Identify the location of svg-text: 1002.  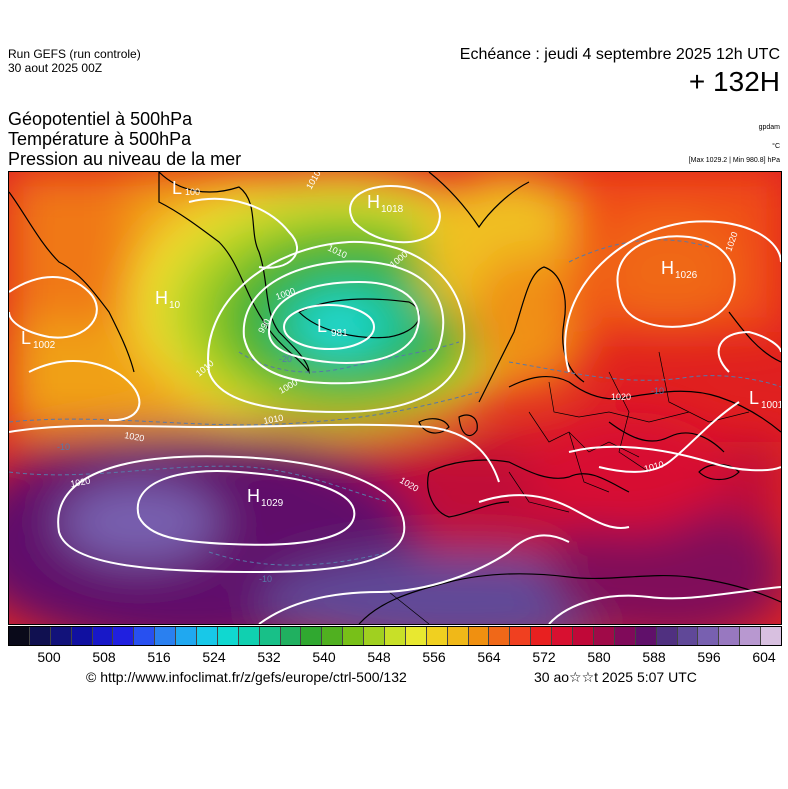
(44, 345).